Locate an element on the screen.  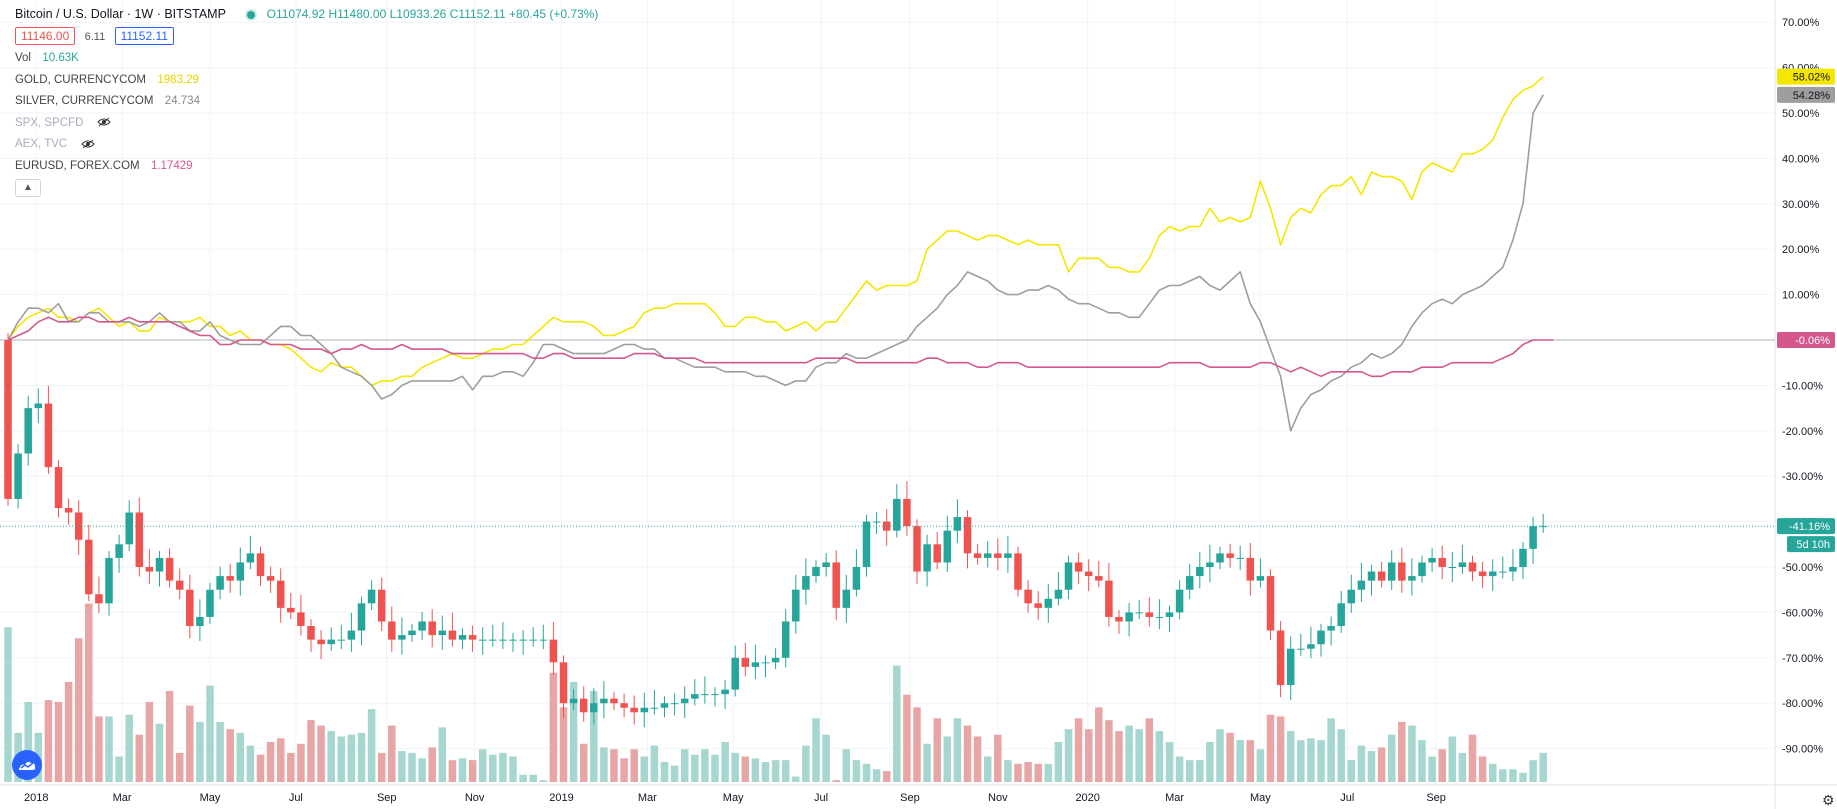
tradingview-logo-icon is located at coordinates (27, 765).